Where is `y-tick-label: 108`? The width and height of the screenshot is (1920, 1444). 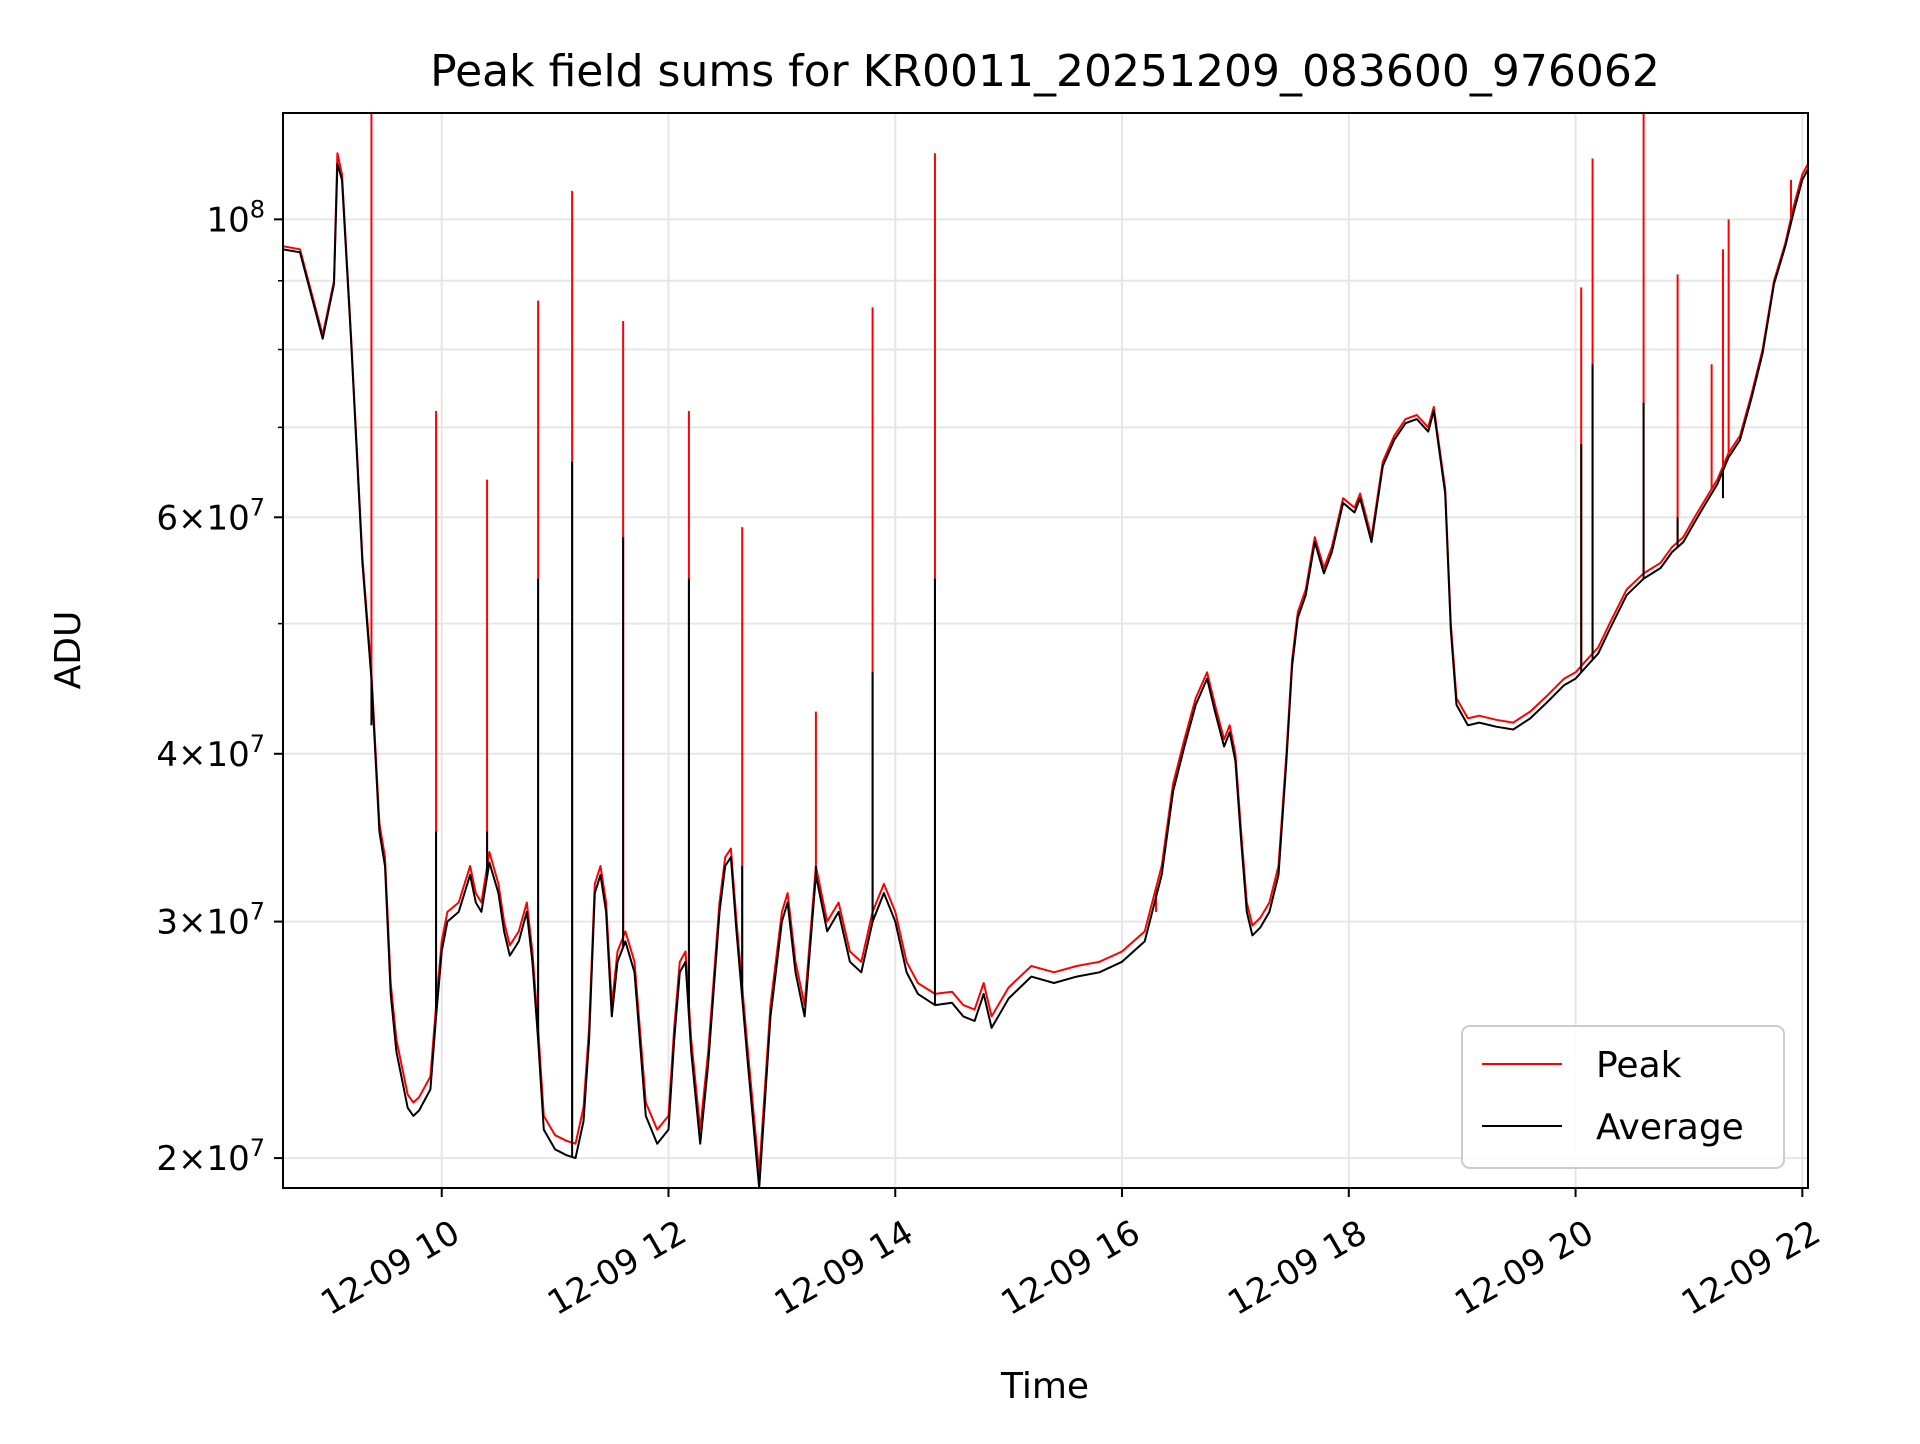 y-tick-label: 108 is located at coordinates (235, 217).